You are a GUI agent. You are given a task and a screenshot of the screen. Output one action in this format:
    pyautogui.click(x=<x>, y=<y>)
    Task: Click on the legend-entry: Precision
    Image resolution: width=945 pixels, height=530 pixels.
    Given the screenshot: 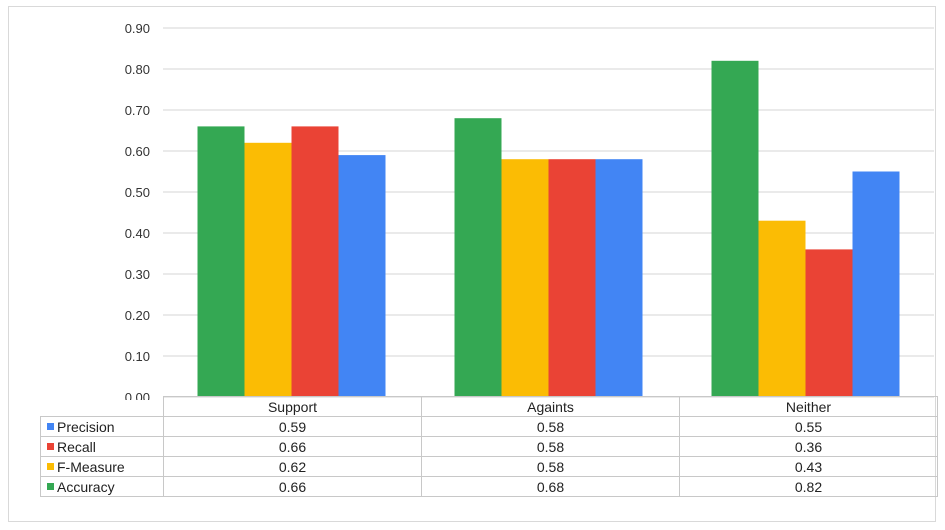 What is the action you would take?
    pyautogui.click(x=102, y=426)
    